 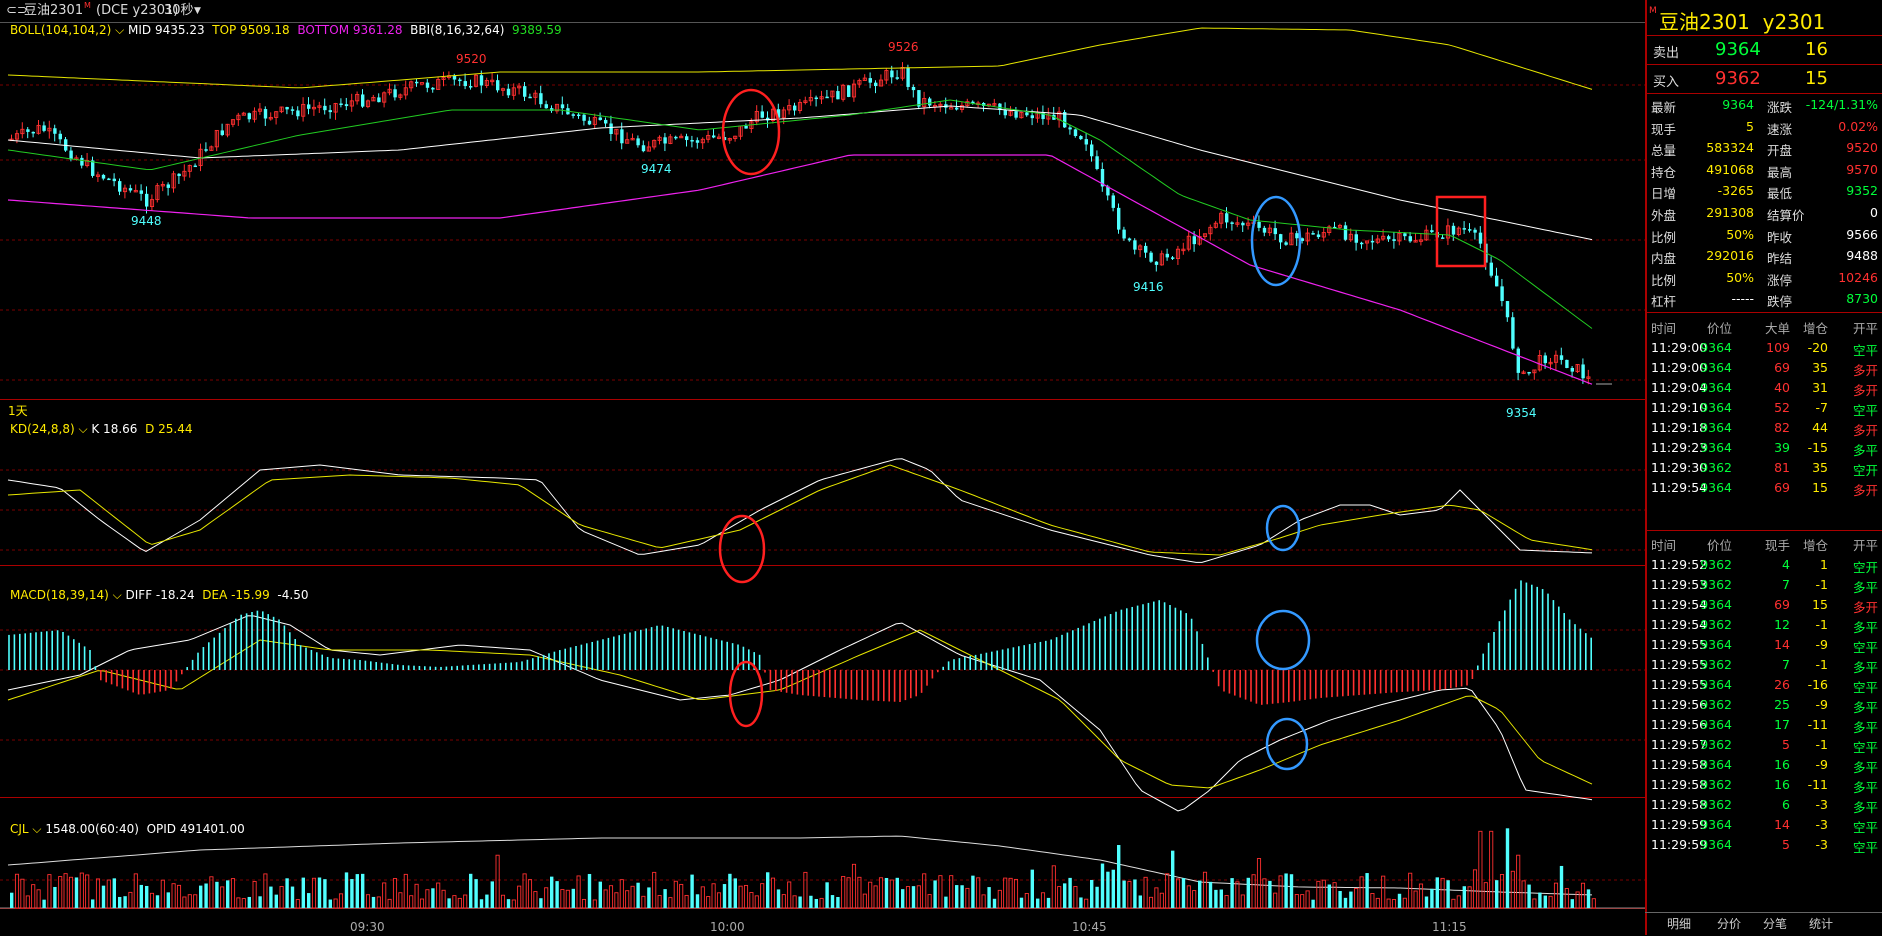 I want to click on table-cell: 9362, so click(x=1716, y=804).